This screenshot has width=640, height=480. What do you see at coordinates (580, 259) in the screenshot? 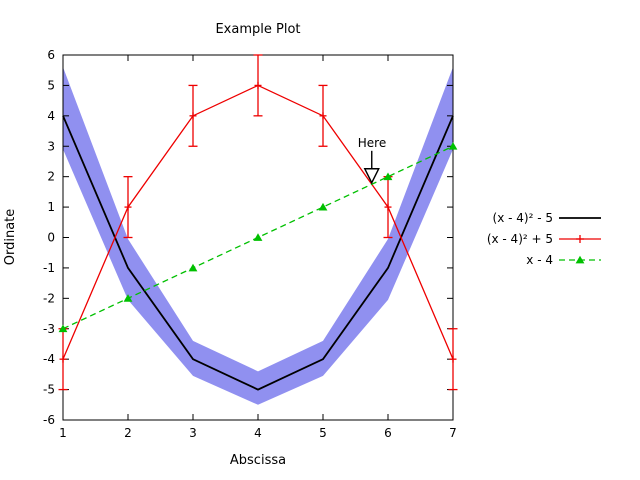
I see `legend-marker-triangle` at bounding box center [580, 259].